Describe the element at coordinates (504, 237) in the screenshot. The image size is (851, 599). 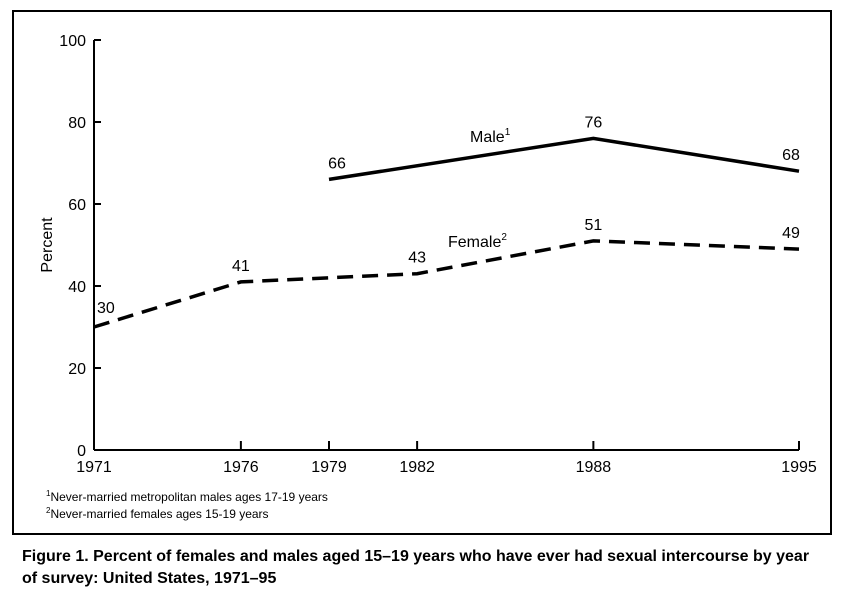
I see `female-series-name-sup: 2` at that location.